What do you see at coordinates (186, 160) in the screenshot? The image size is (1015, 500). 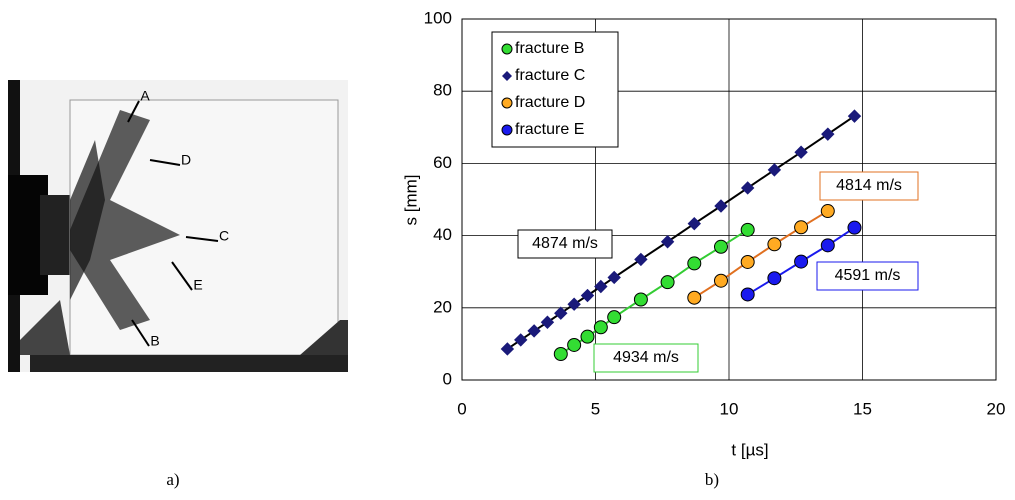 I see `photo-label: D` at bounding box center [186, 160].